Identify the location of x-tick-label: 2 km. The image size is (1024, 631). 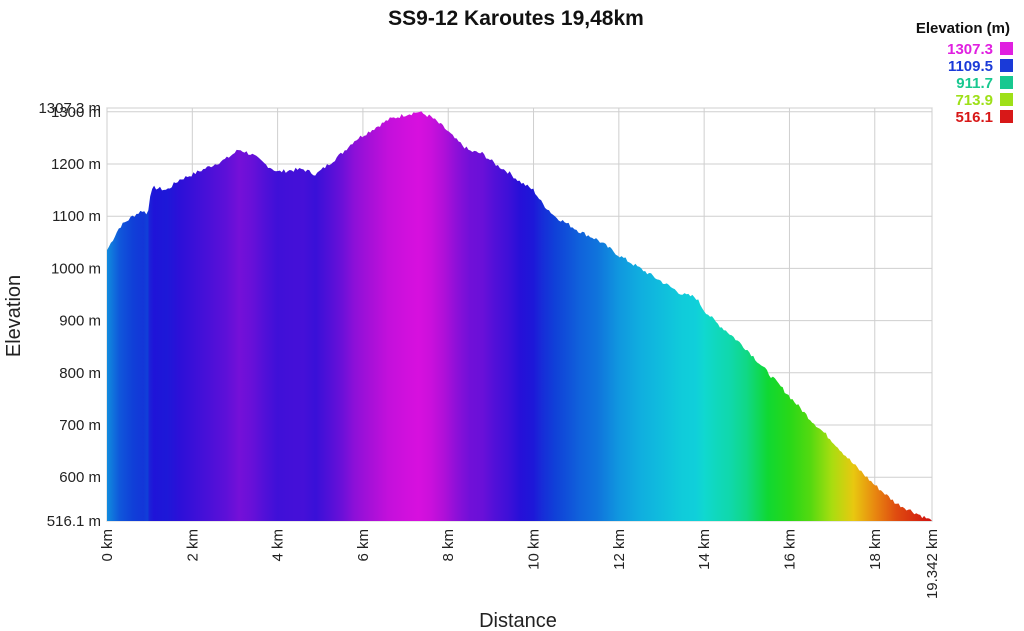
(192, 545).